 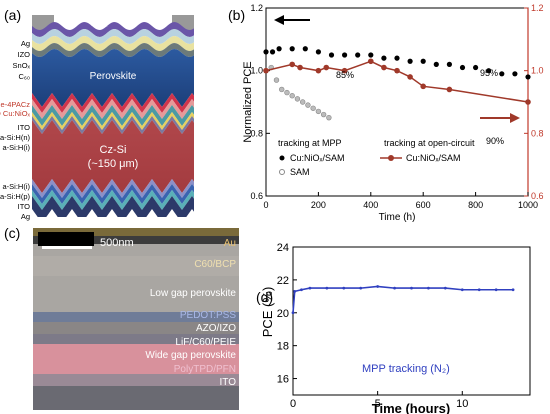 I want to click on plot-b-ytick-label: 1.0, so click(x=256, y=71).